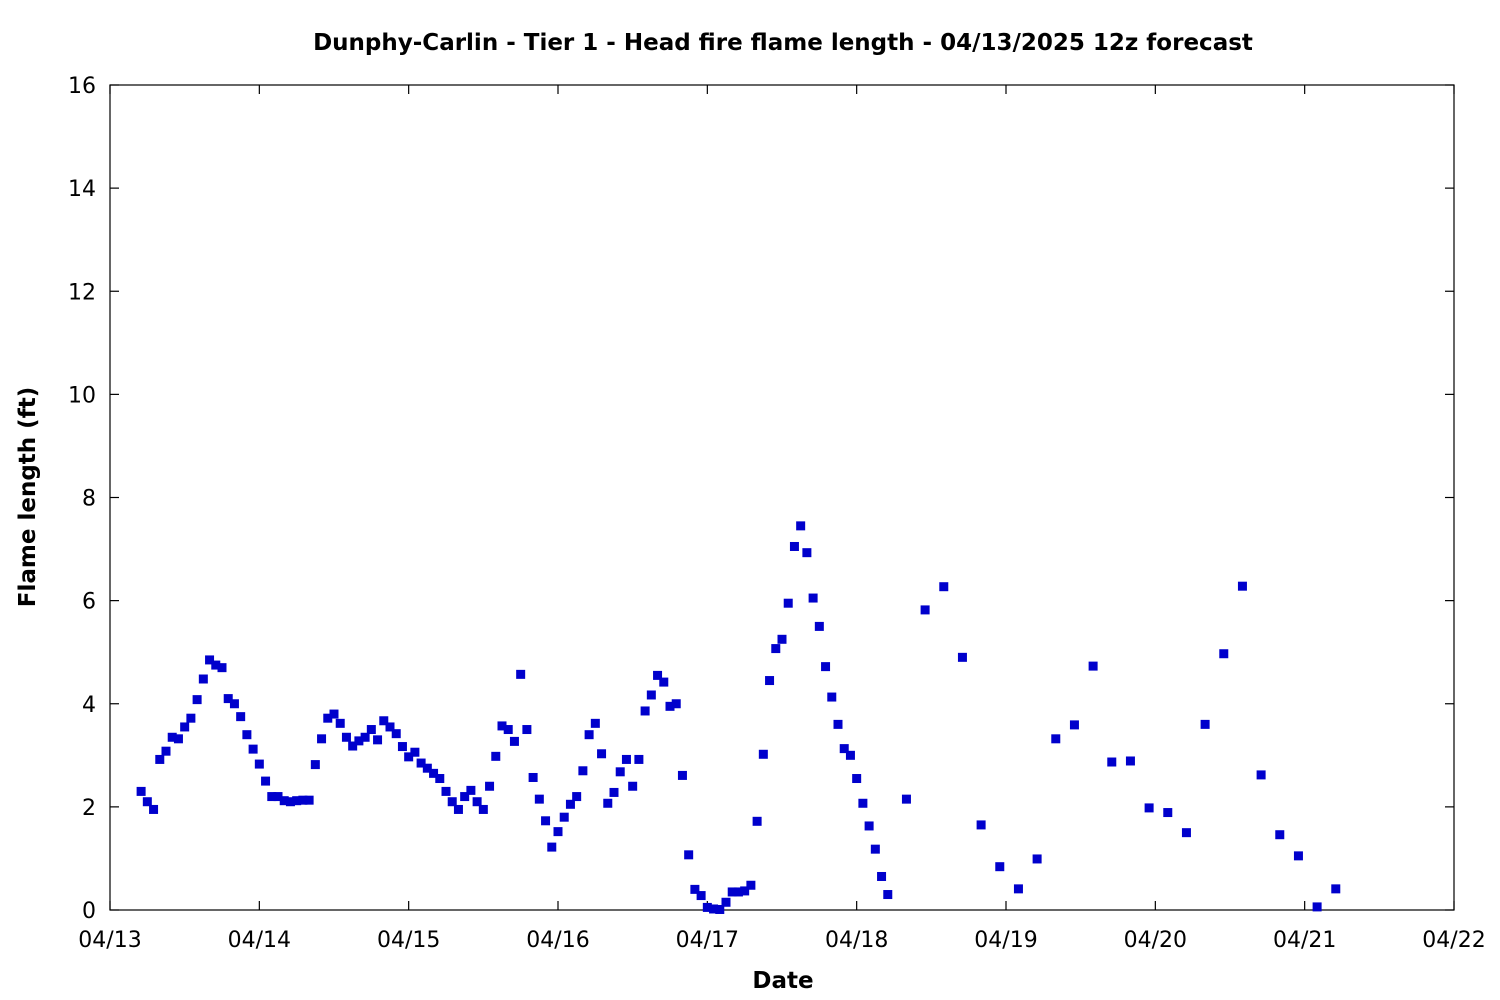 This screenshot has width=1500, height=1000. Describe the element at coordinates (109, 940) in the screenshot. I see `x-tick-label: 04/13` at that location.